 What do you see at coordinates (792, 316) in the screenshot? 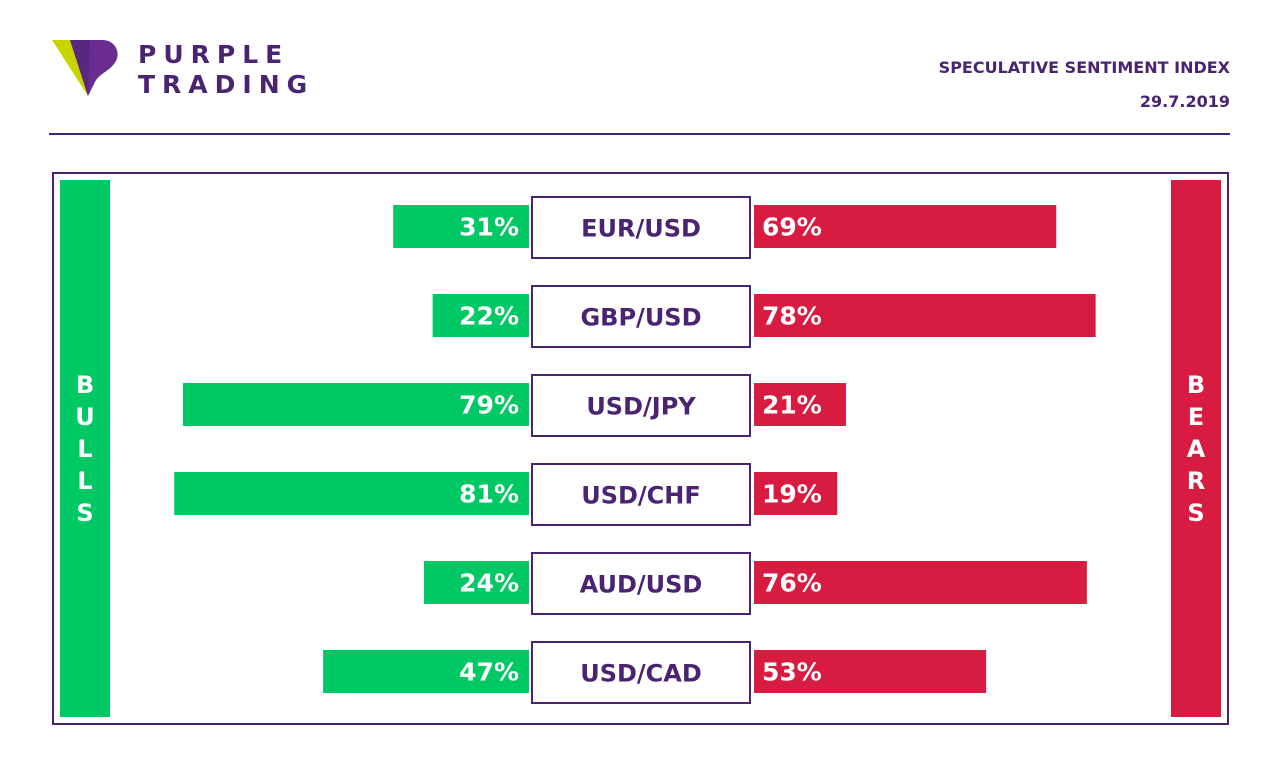
I see `bears-value-label: 78%` at bounding box center [792, 316].